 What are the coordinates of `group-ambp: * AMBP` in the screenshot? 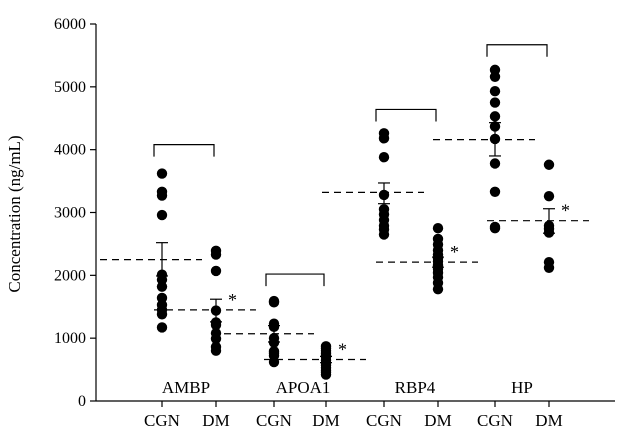 It's located at (178, 270).